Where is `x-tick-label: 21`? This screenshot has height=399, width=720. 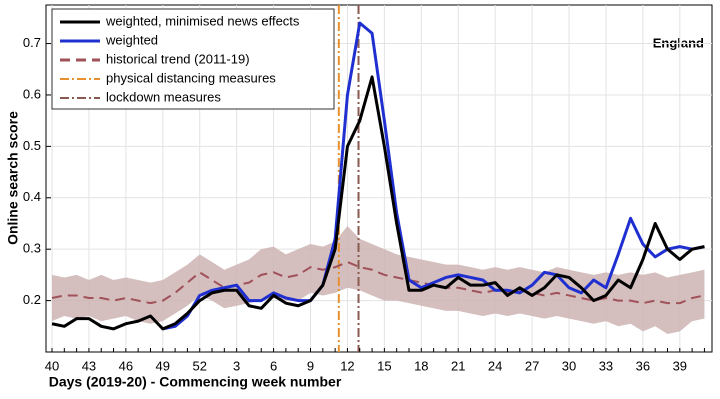
x-tick-label: 21 is located at coordinates (458, 365).